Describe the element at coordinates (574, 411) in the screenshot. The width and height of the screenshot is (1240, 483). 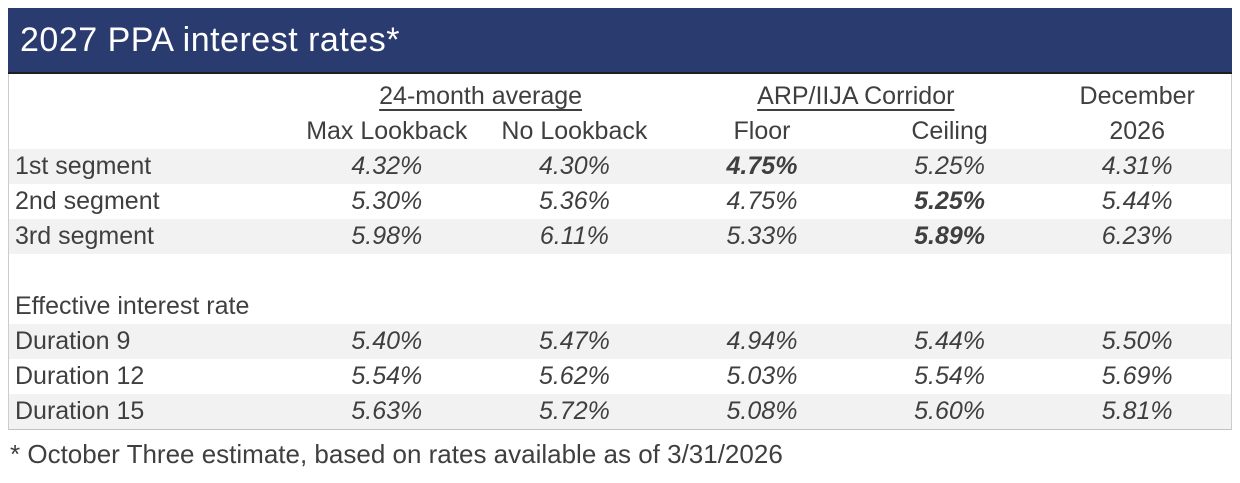
I see `value-cell: 5.72%` at that location.